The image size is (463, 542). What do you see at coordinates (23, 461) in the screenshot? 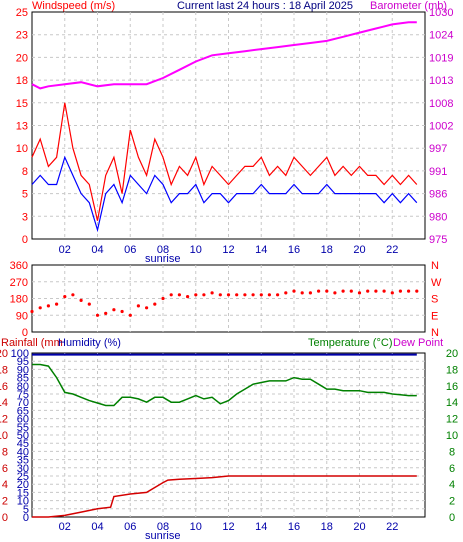
I see `humidity-y-tick: 35` at bounding box center [23, 461].